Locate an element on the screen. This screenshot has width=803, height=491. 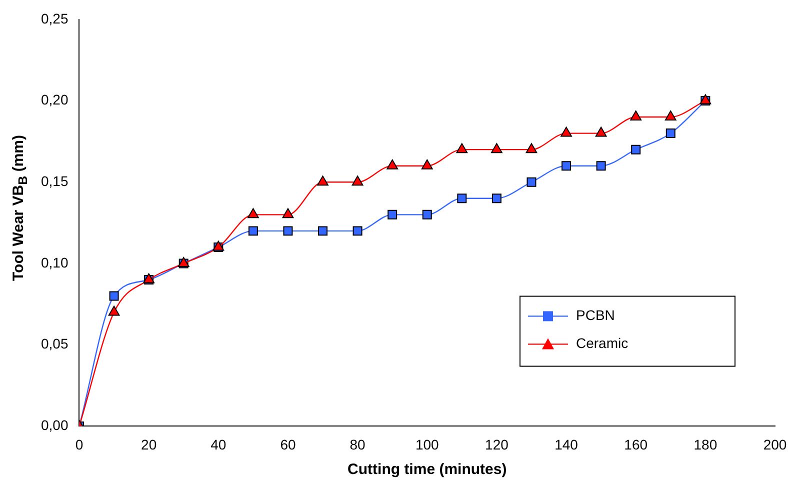
x-tick-label: 100 is located at coordinates (427, 444).